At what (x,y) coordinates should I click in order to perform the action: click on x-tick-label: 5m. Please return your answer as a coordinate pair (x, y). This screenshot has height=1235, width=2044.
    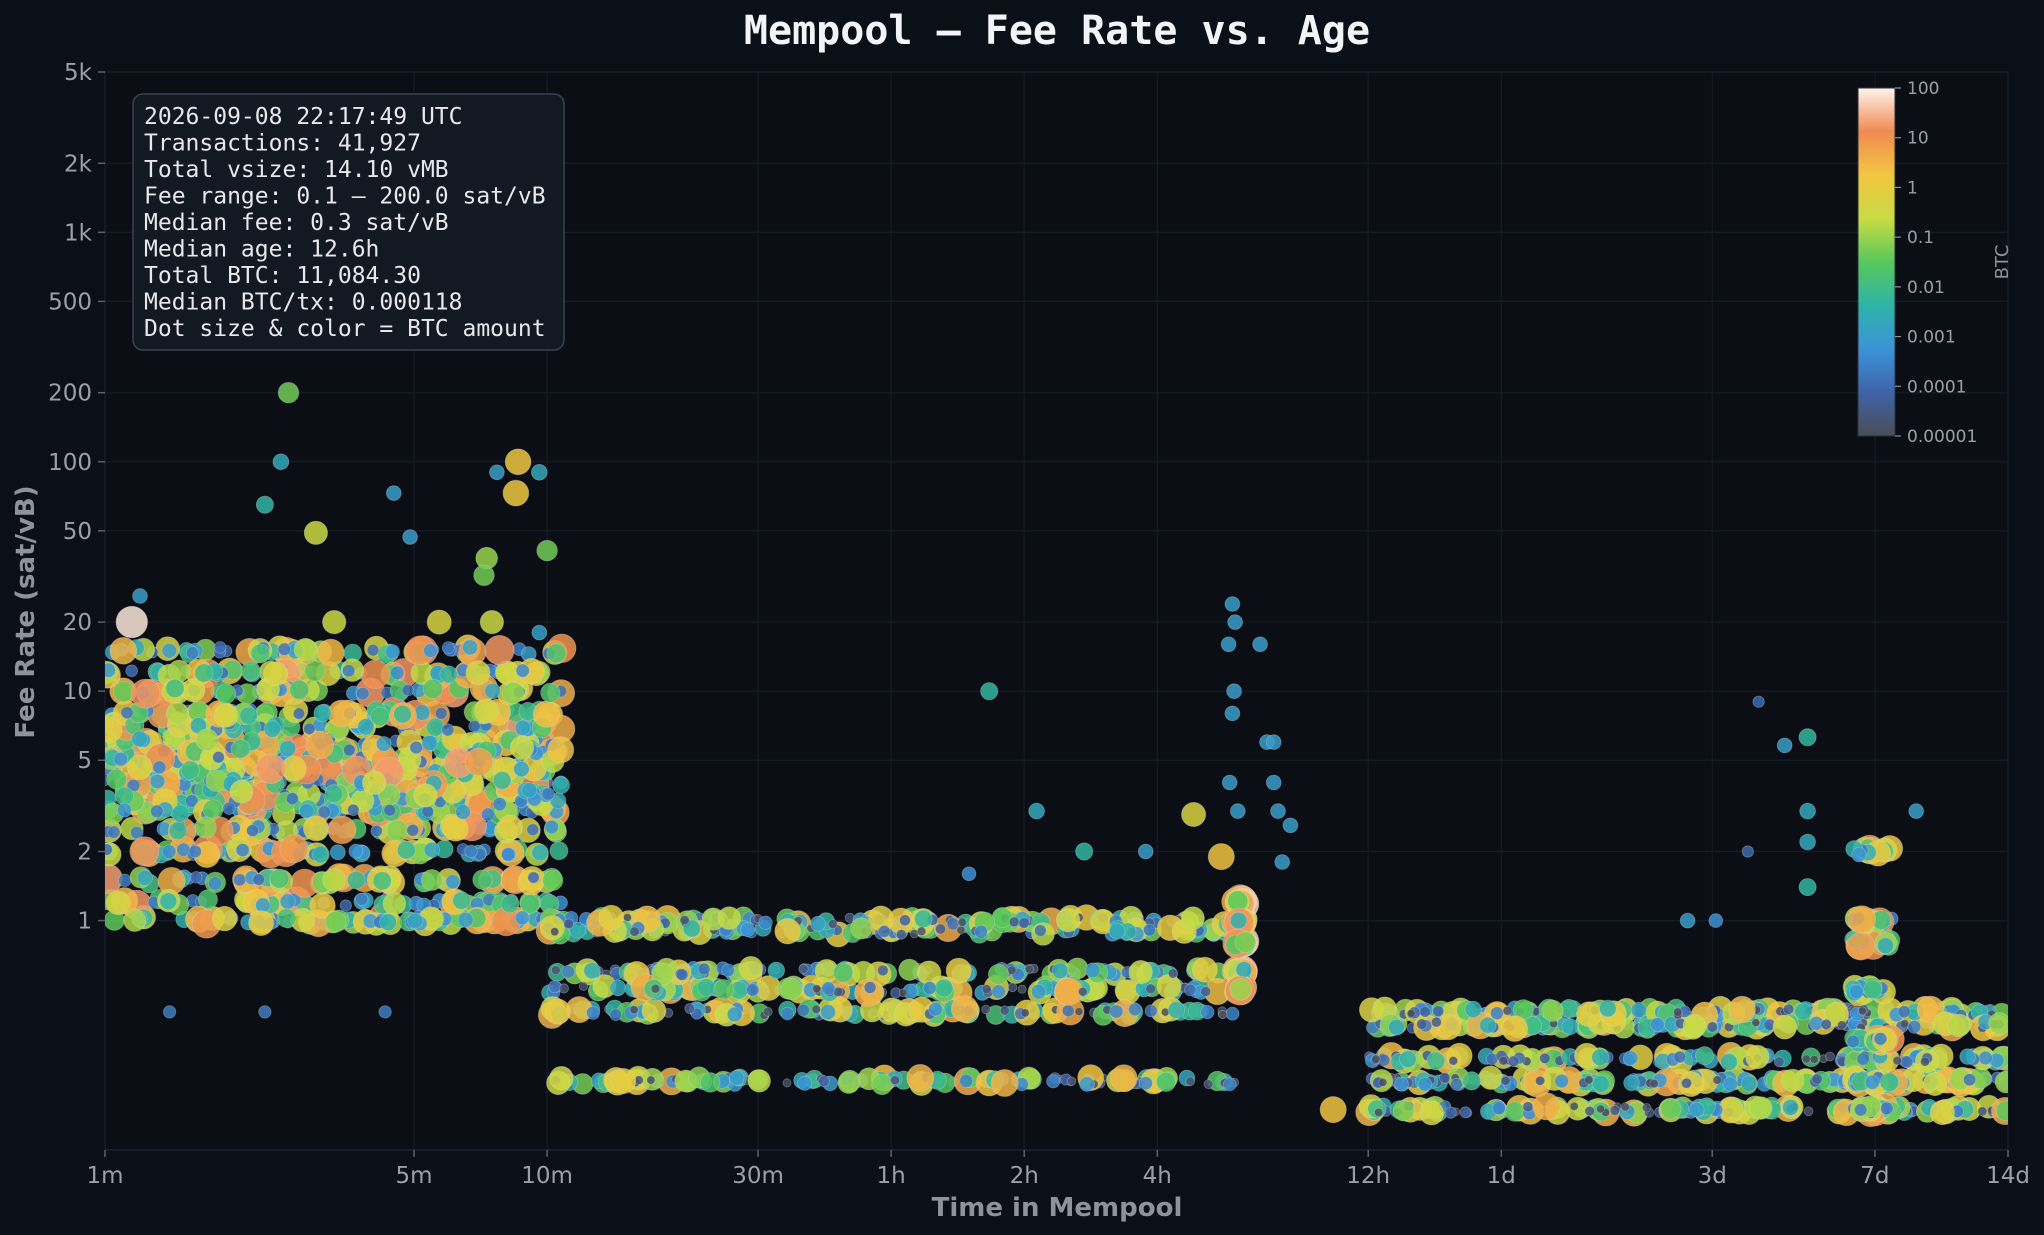
    Looking at the image, I should click on (413, 1176).